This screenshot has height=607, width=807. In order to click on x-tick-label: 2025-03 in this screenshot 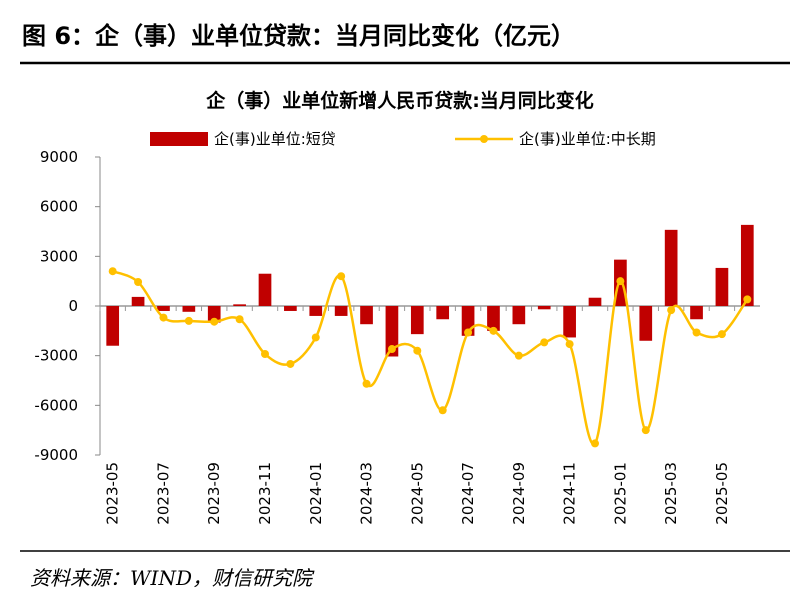, I will do `click(671, 493)`.